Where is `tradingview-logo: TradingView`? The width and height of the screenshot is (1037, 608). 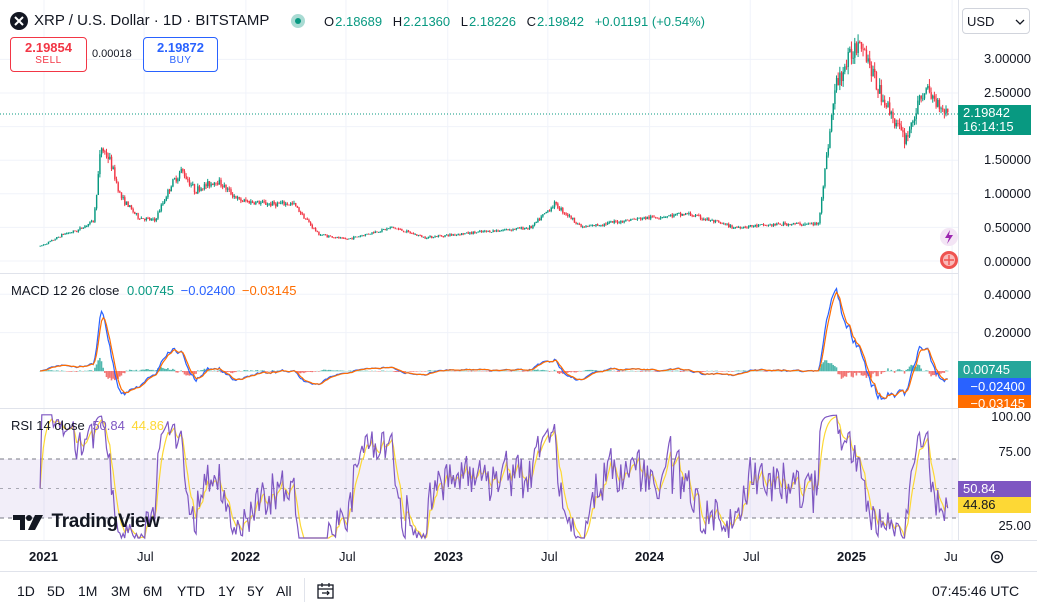 tradingview-logo: TradingView is located at coordinates (86, 522).